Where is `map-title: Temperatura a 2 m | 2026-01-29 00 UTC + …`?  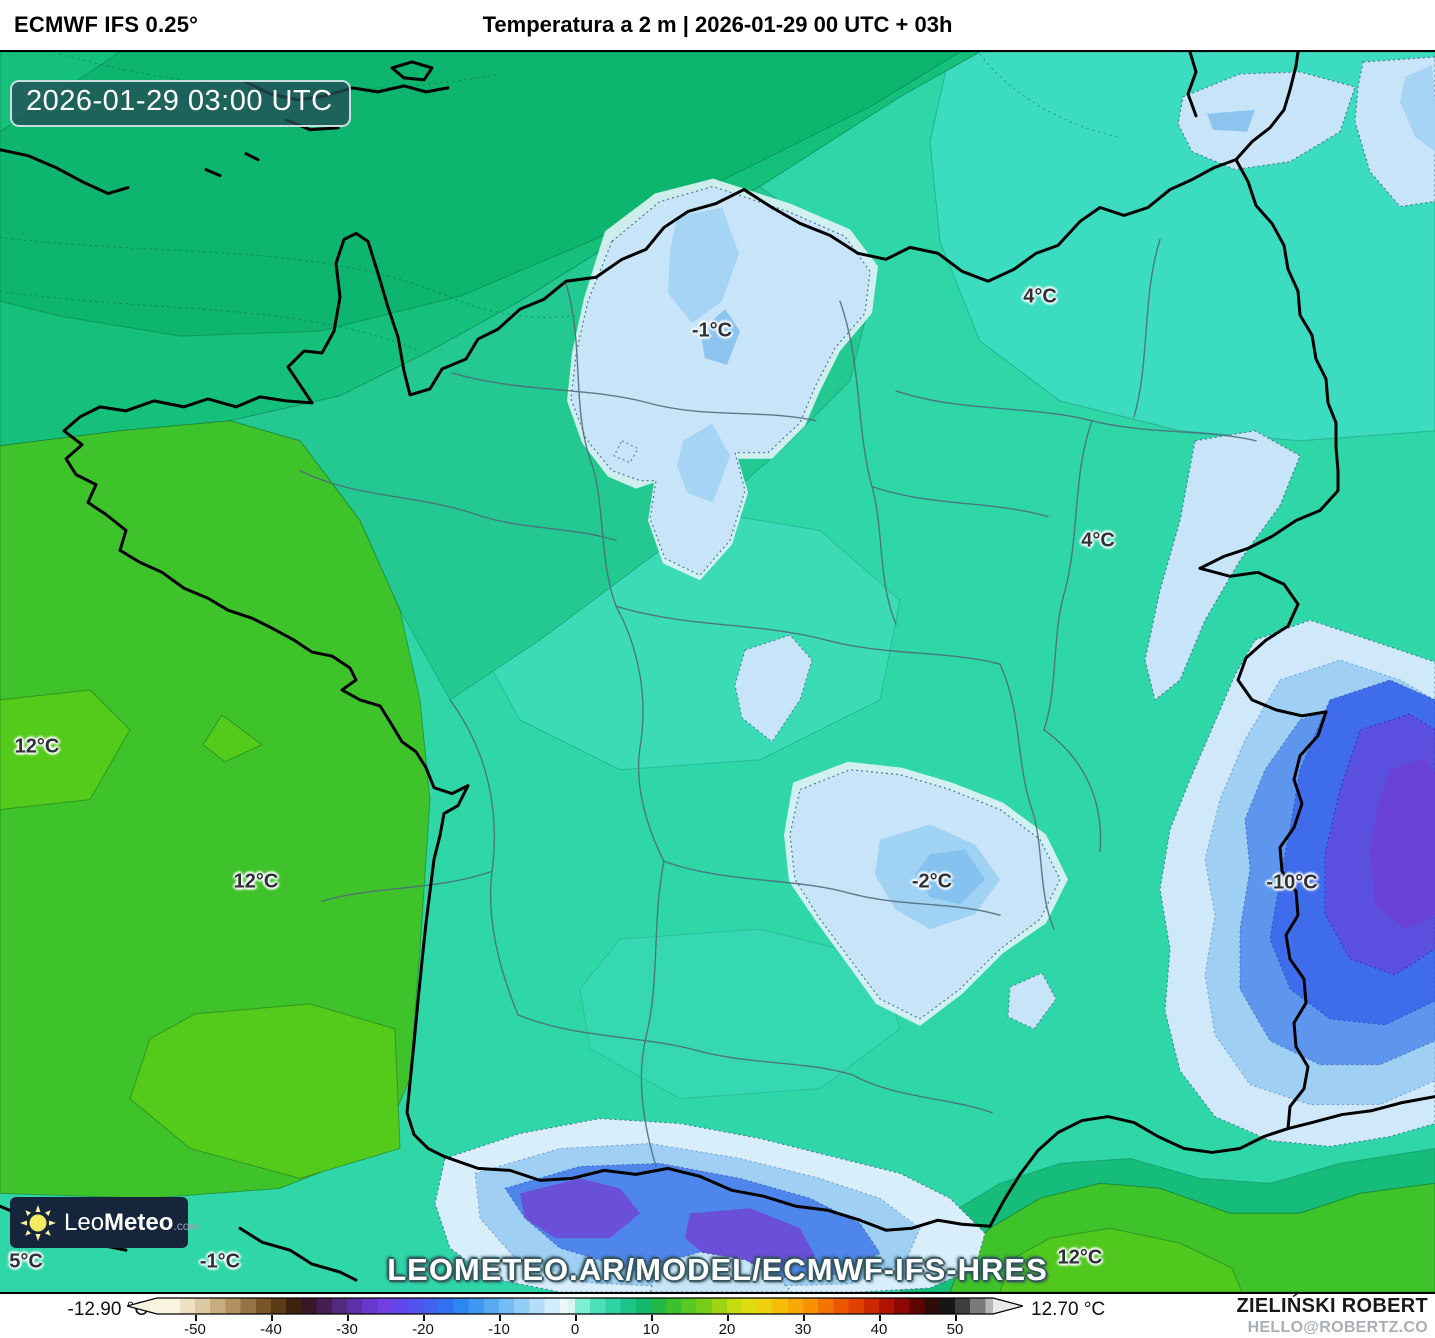 map-title: Temperatura a 2 m | 2026-01-29 00 UTC + … is located at coordinates (717, 24).